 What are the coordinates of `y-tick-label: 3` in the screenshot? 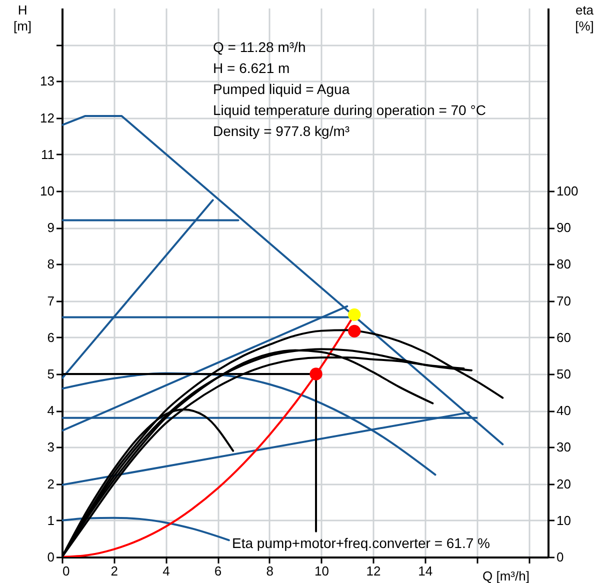 It's located at (50, 447).